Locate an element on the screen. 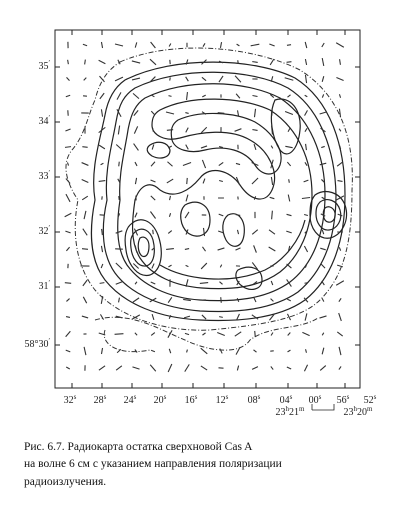 The height and width of the screenshot is (515, 405). ra-sup: h is located at coordinates (288, 409).